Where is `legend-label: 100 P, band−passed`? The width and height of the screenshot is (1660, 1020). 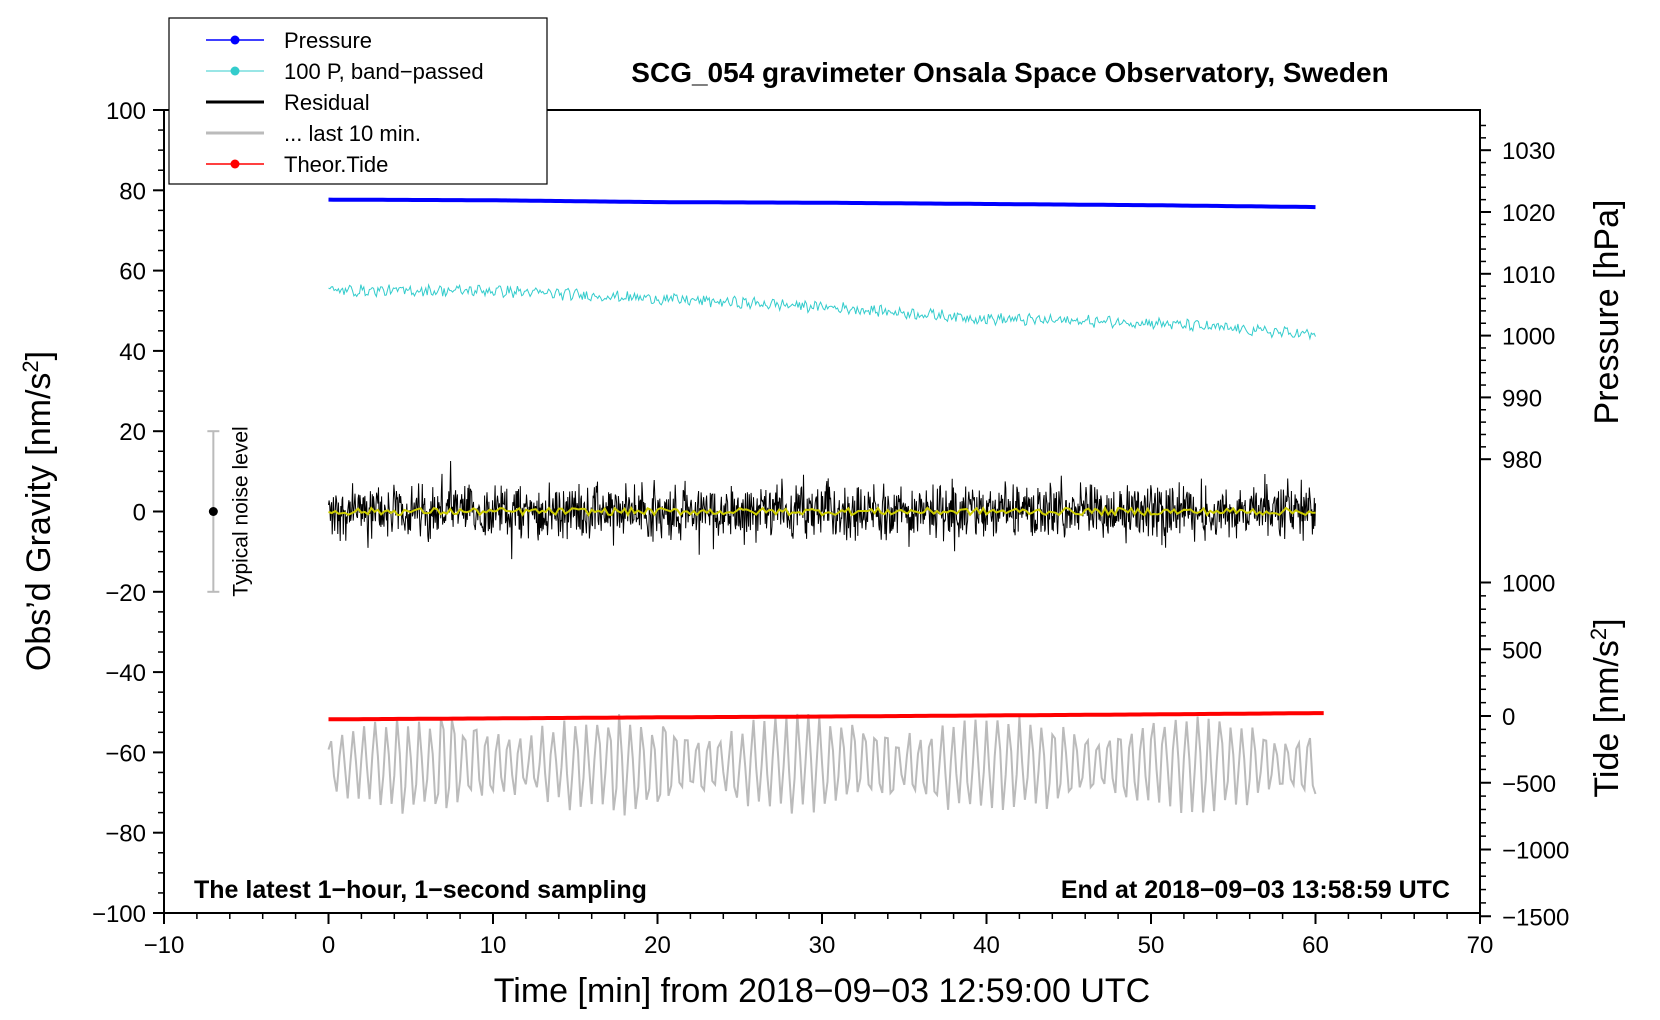 legend-label: 100 P, band−passed is located at coordinates (384, 71).